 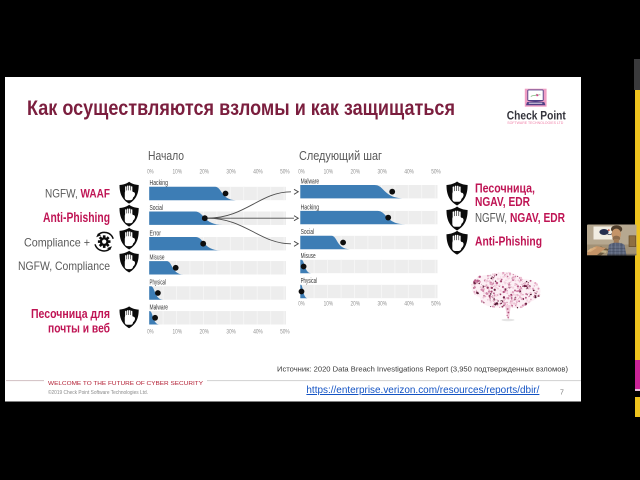 I want to click on svg-text: Песочница,, so click(x=505, y=187).